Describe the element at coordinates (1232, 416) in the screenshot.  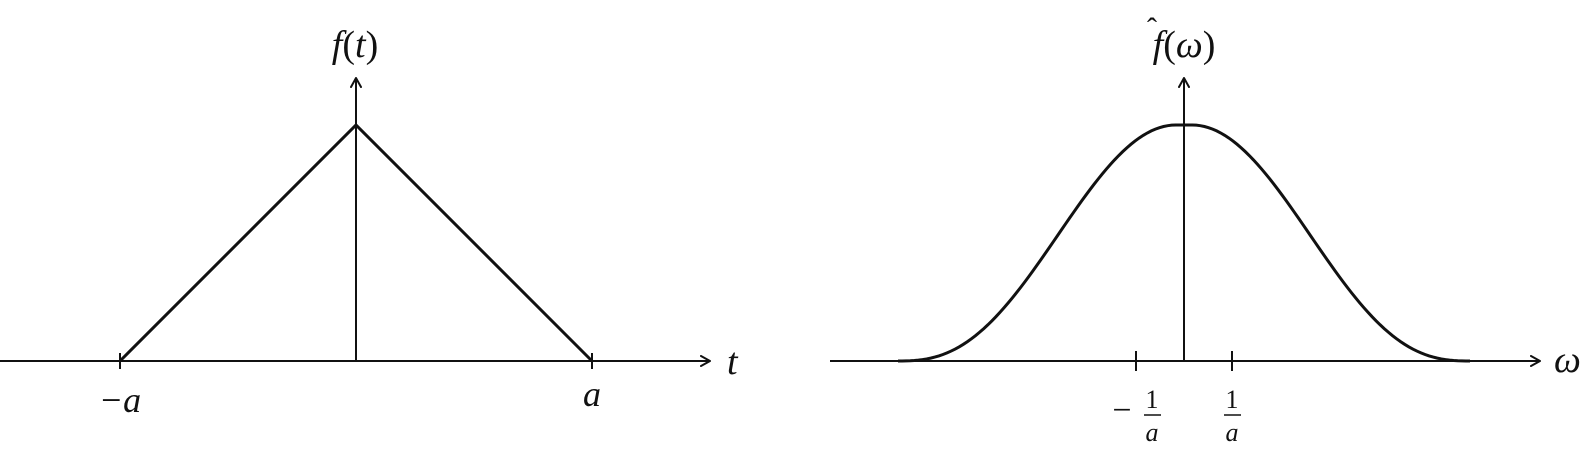
I see `right-tick-label-one-over-a: 1 a` at that location.